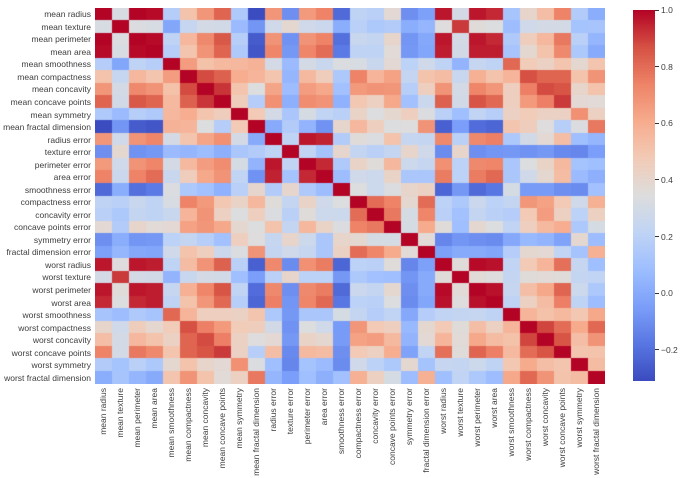 The height and width of the screenshot is (478, 680). I want to click on y-axis-label: worst smoothness, so click(57, 315).